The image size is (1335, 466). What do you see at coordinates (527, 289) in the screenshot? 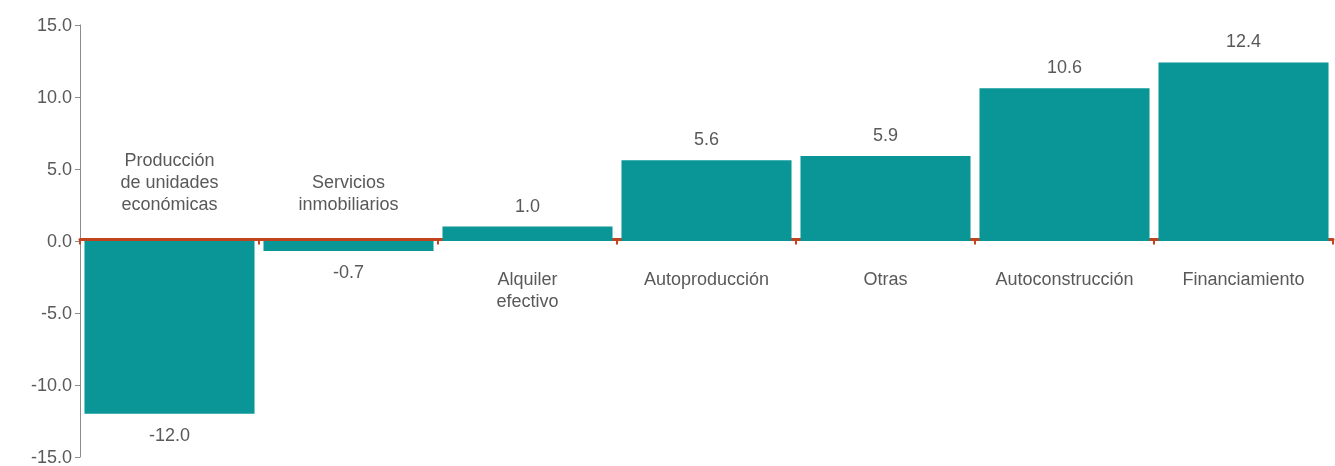
I see `x-tick-label: Alquiler efectivo` at bounding box center [527, 289].